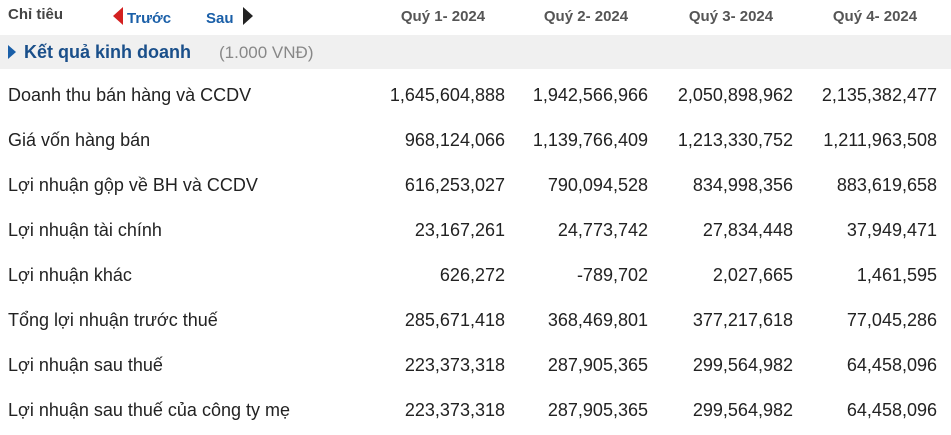 Image resolution: width=951 pixels, height=435 pixels. I want to click on section-title: Kết quả kinh doanh, so click(108, 52).